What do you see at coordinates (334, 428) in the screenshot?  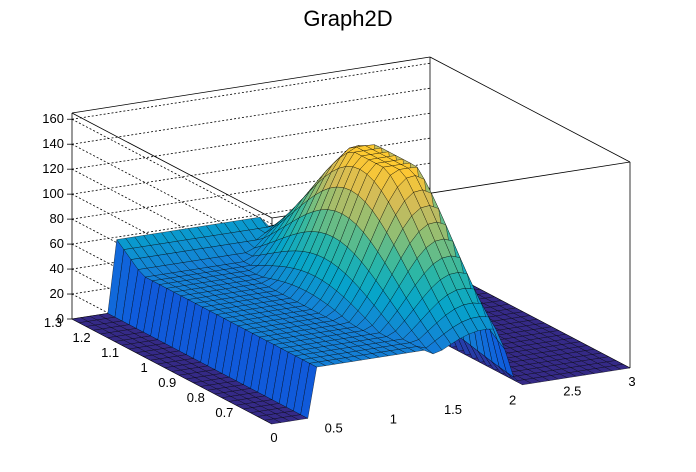 I see `x-tick-label: 0.5` at bounding box center [334, 428].